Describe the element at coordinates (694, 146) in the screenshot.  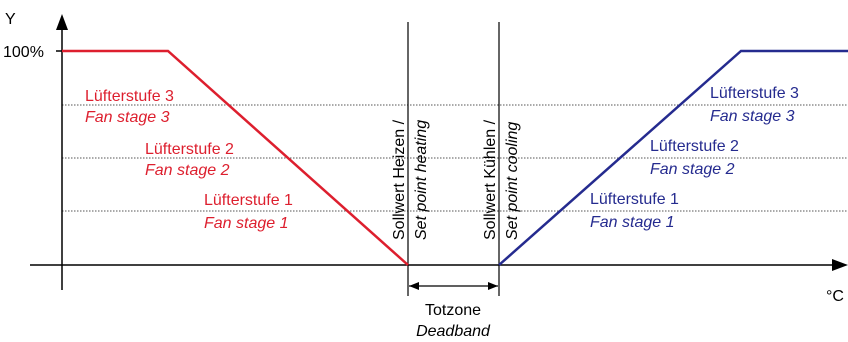
I see `cooling-stage-2-de: Lüfterstufe 2` at that location.